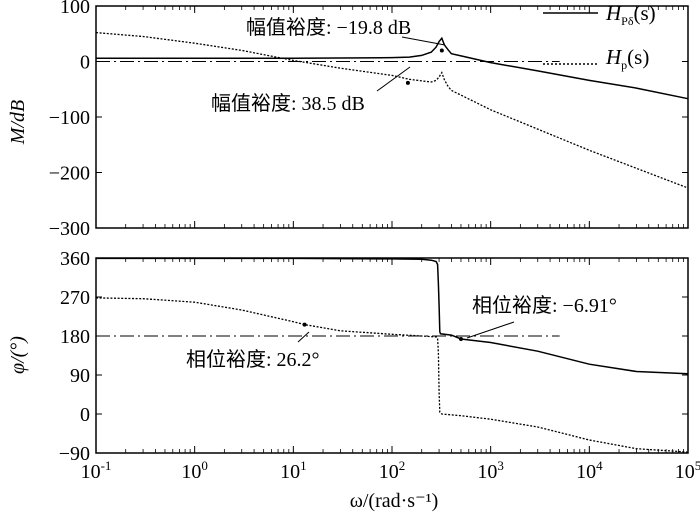  I want to click on arrow-gain-margin-pdelta, so click(423, 41).